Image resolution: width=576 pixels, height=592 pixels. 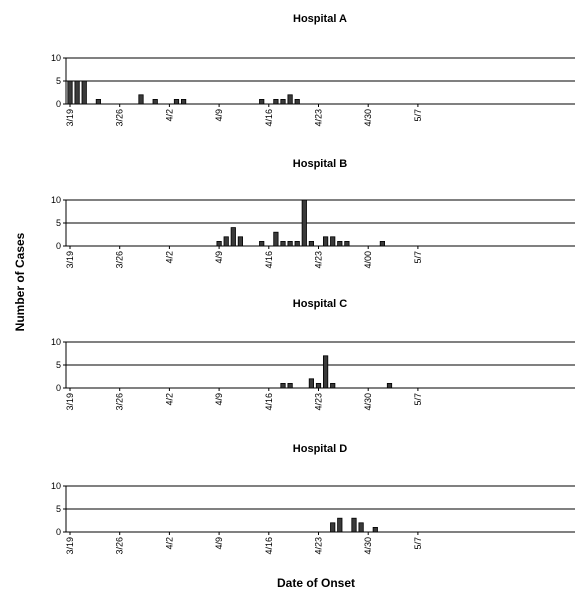 What do you see at coordinates (20, 281) in the screenshot?
I see `y-axis-title: Number of Cases` at bounding box center [20, 281].